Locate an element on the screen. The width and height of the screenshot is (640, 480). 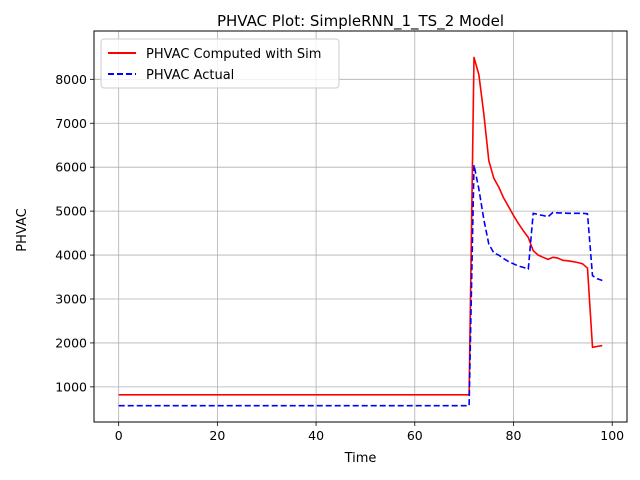
y-tick-label: 8000 is located at coordinates (71, 79).